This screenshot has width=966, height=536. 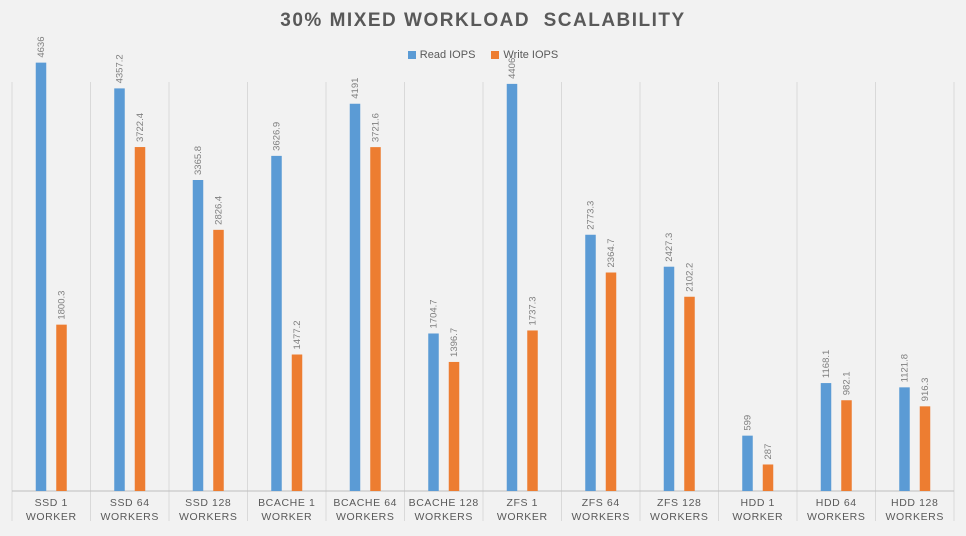 What do you see at coordinates (690, 277) in the screenshot?
I see `data-label-write: 2102.2` at bounding box center [690, 277].